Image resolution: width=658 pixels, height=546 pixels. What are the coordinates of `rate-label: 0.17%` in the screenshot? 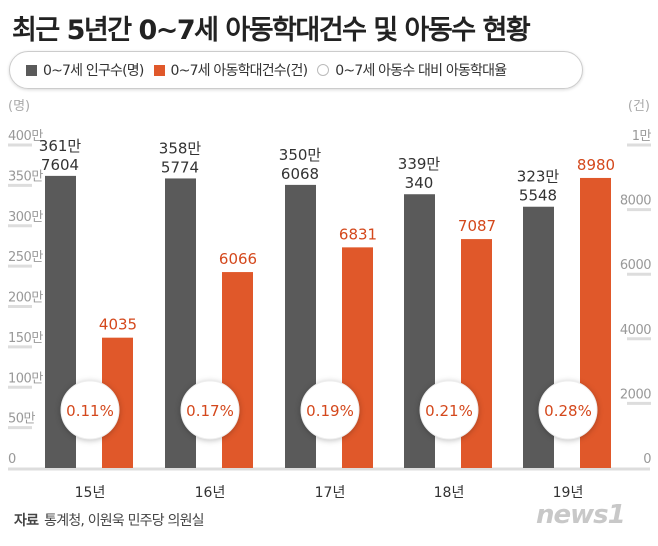 It's located at (210, 411).